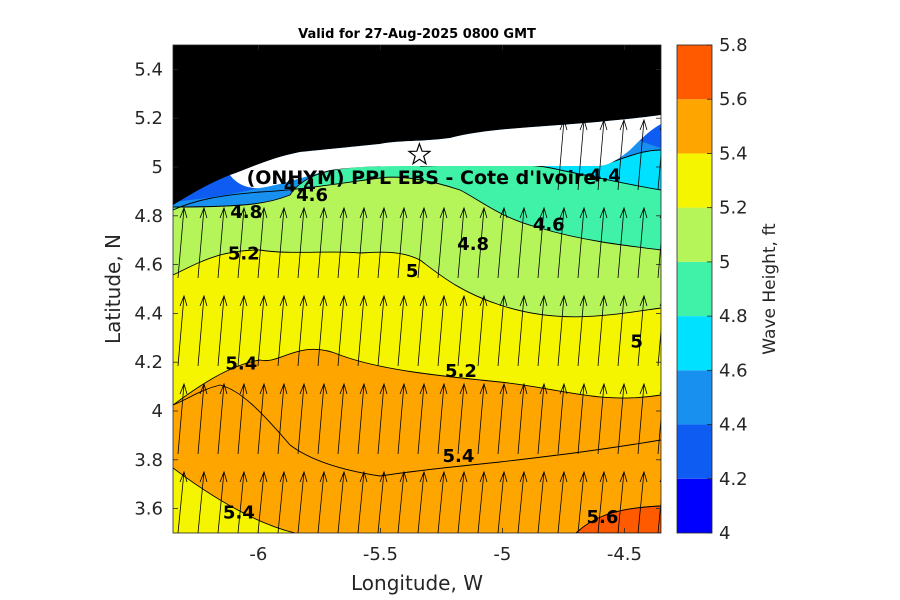 The width and height of the screenshot is (900, 600). What do you see at coordinates (246, 212) in the screenshot?
I see `contour-label: 4.8` at bounding box center [246, 212].